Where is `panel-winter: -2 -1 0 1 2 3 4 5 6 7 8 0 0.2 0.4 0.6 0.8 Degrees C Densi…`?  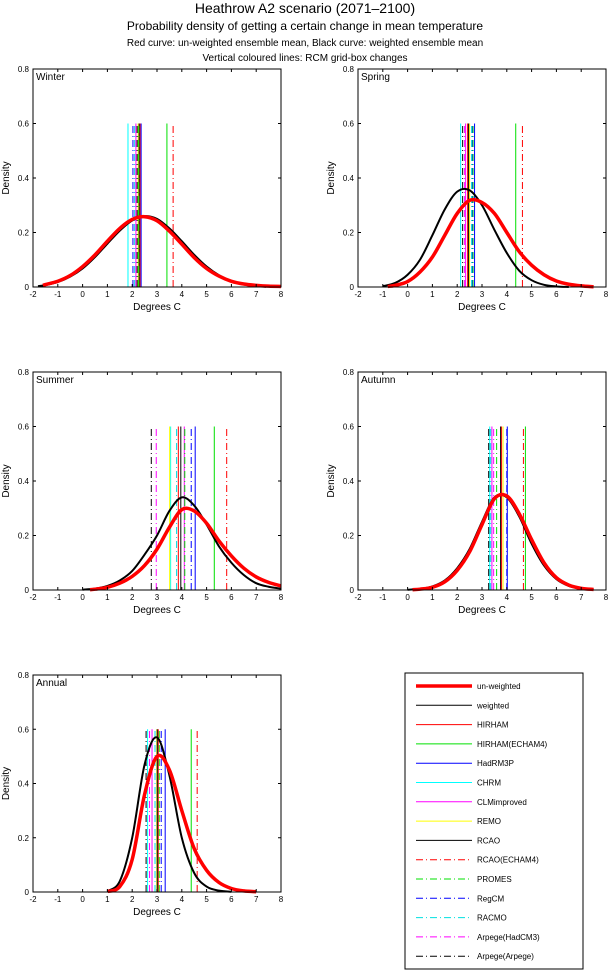
panel-winter: -2 -1 0 1 2 3 4 5 6 7 8 0 0.2 0.4 0.6 0.8 Degrees C Densi… is located at coordinates (142, 189).